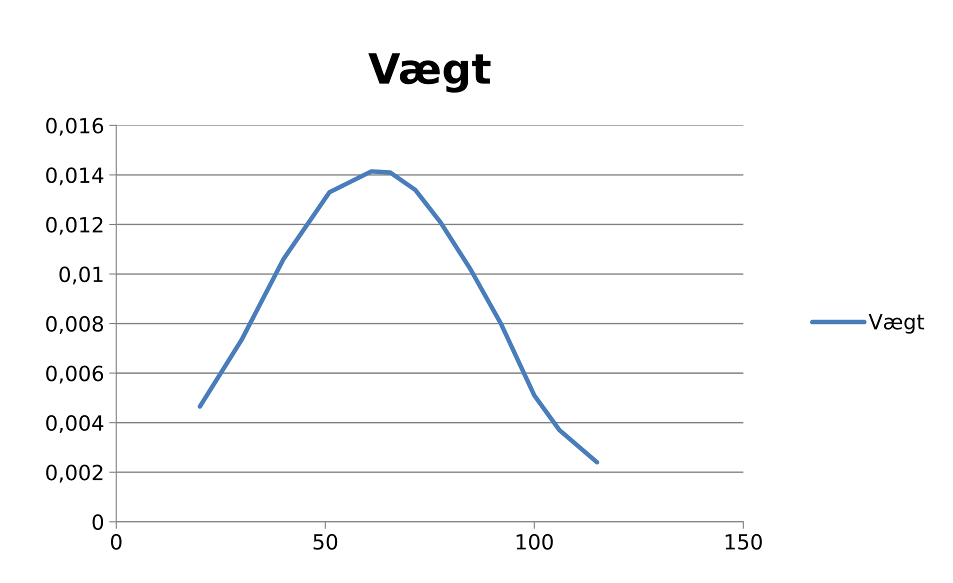  What do you see at coordinates (75, 424) in the screenshot?
I see `y-tick-label: 0,004` at bounding box center [75, 424].